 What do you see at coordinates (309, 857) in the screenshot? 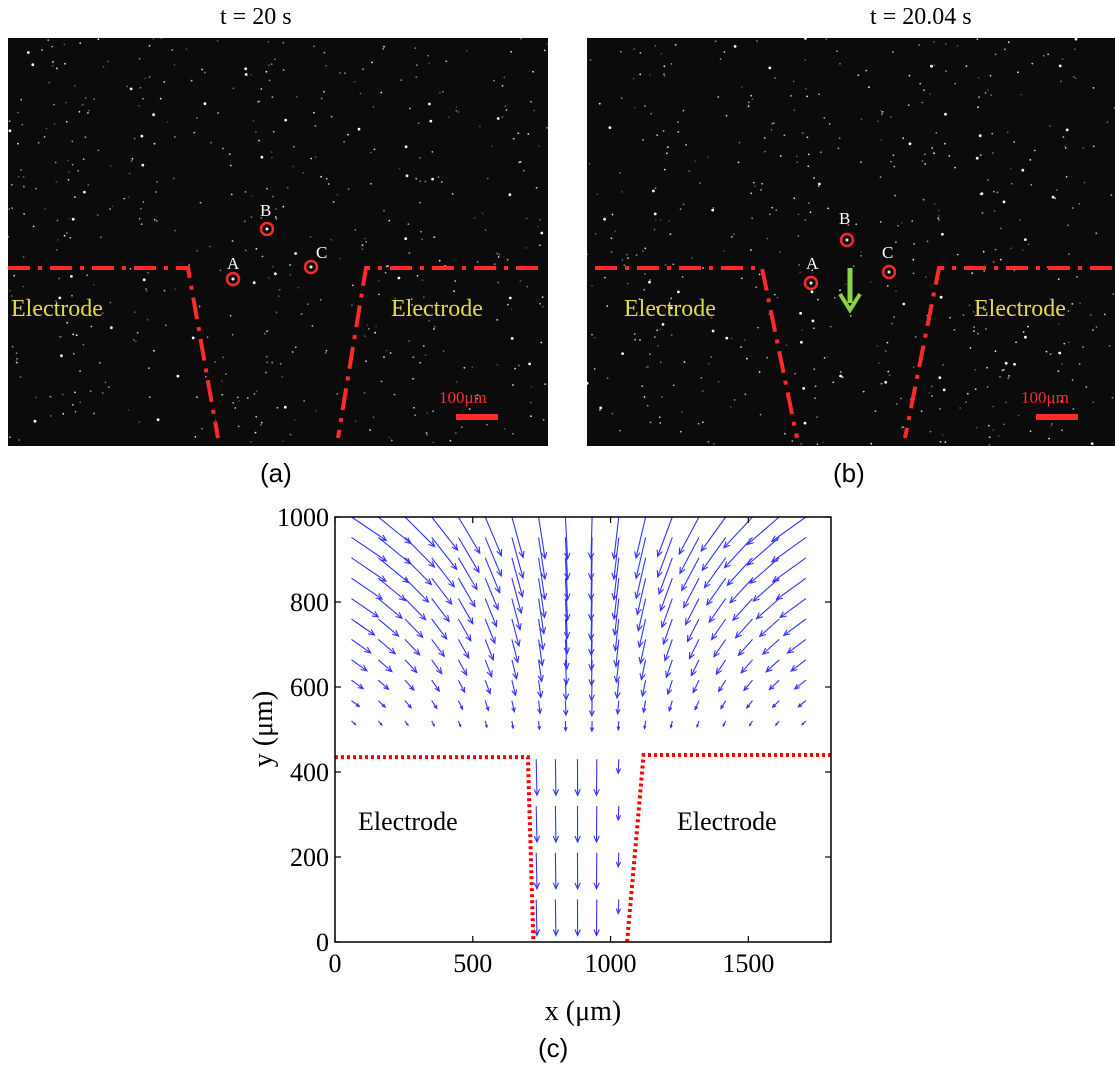
I see `y-tick-label: 200` at bounding box center [309, 857].